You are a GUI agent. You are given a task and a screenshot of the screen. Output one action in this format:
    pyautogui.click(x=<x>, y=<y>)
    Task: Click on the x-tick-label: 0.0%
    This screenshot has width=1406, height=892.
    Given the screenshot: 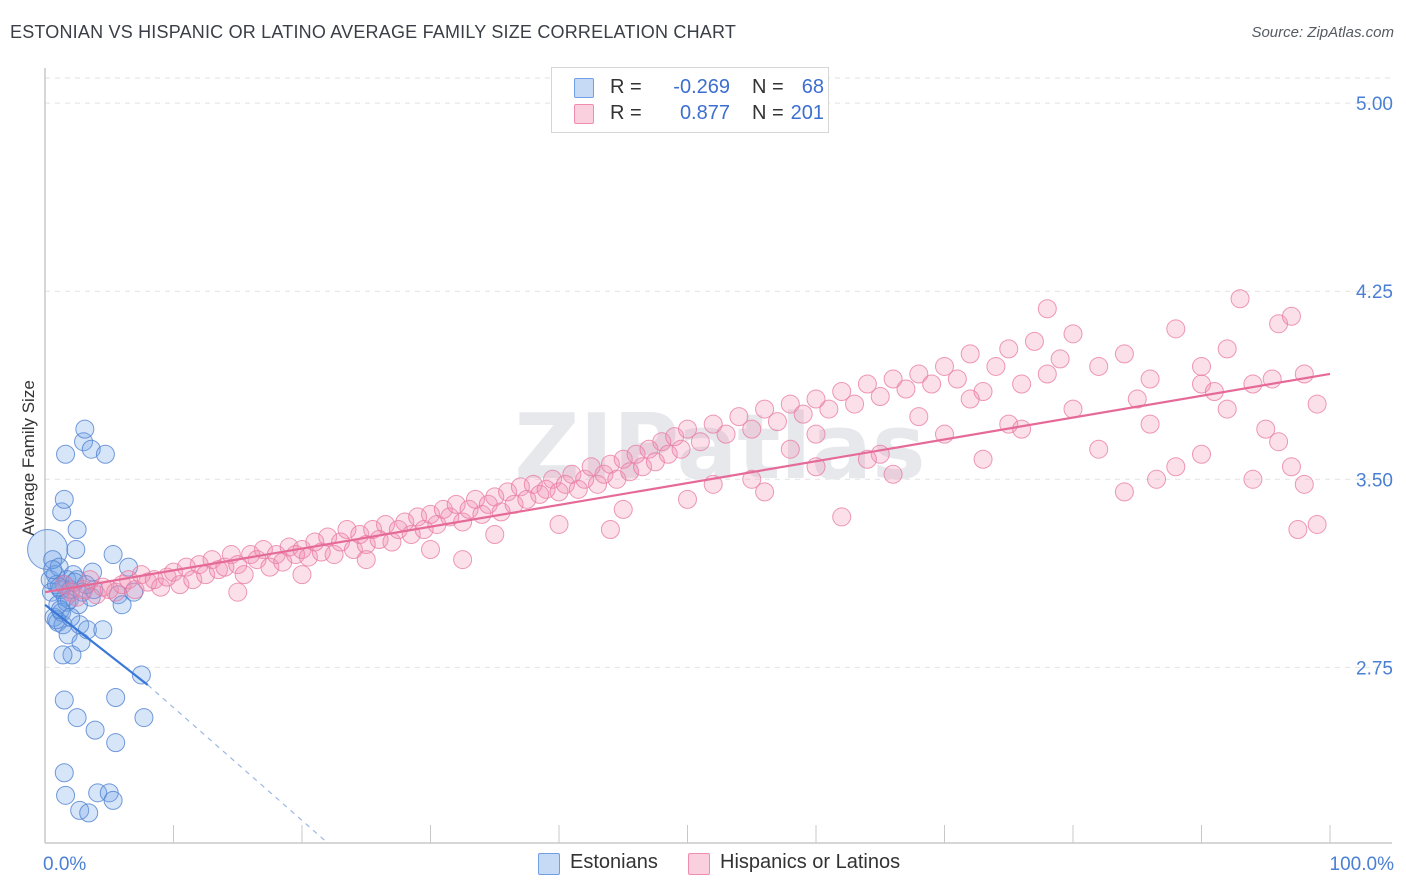 What is the action you would take?
    pyautogui.click(x=64, y=864)
    